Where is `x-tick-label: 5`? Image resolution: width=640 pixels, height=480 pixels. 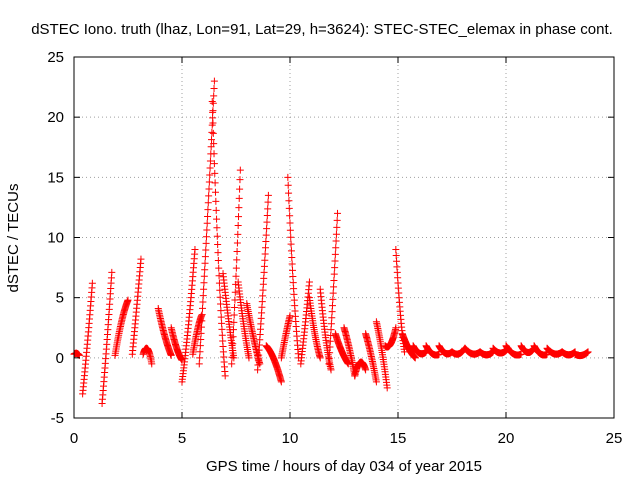 x-tick-label: 5 is located at coordinates (182, 438).